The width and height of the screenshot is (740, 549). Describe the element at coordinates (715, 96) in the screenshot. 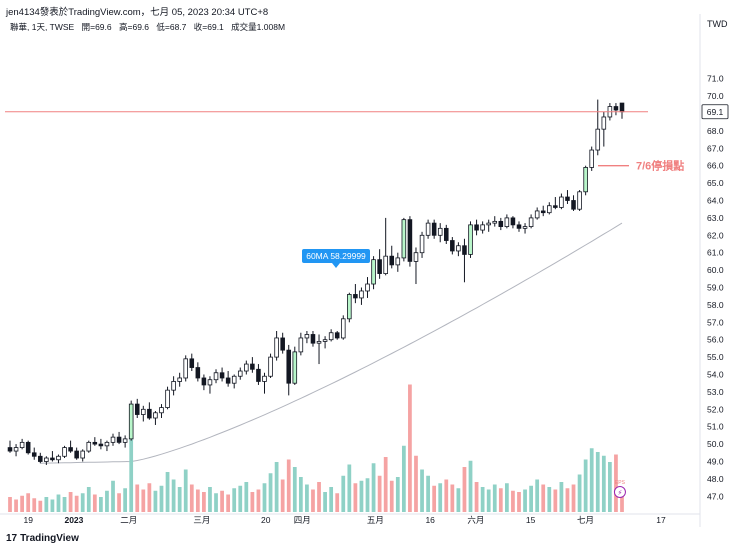

I see `y-tick-label: 70.0` at that location.